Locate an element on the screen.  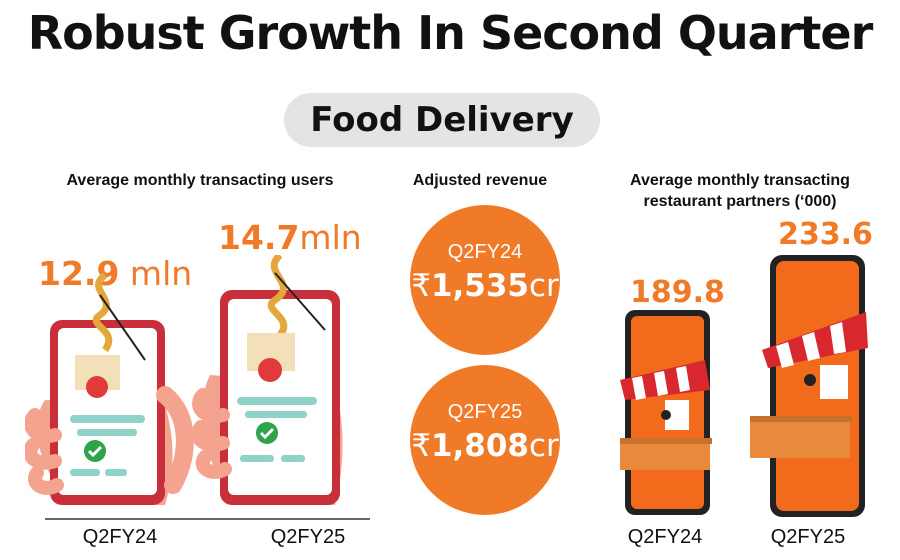
users-value-q2fy24: 12.9 mln is located at coordinates (115, 273).